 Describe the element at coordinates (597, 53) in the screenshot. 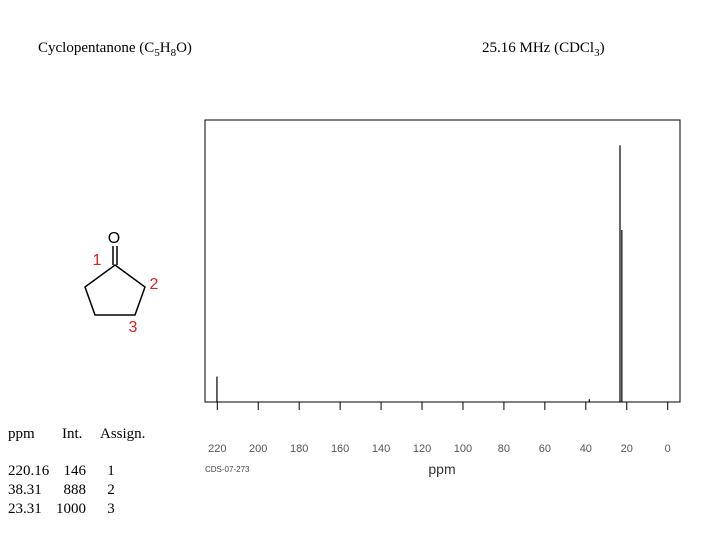

I see `title-sub: 3` at that location.